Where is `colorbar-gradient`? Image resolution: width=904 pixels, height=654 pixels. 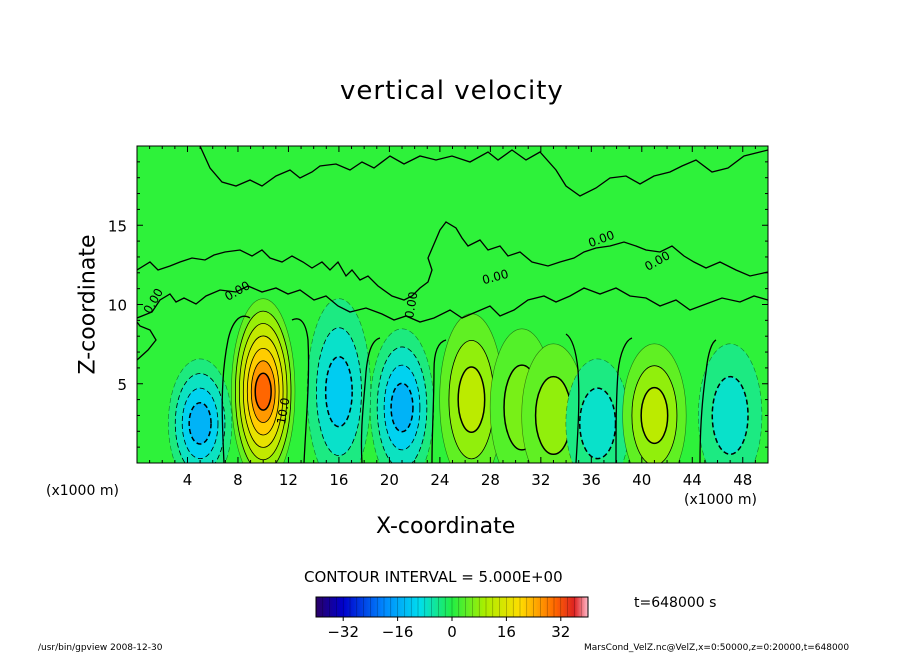 colorbar-gradient is located at coordinates (452, 607).